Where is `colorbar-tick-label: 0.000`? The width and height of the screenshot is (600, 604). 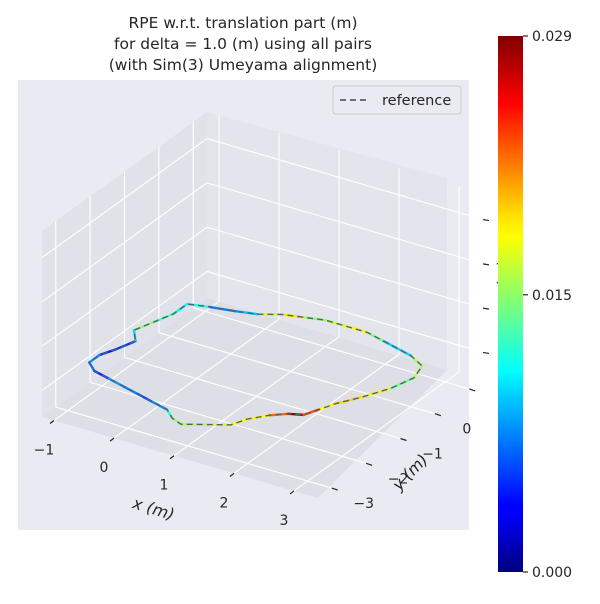
colorbar-tick-label: 0.000 is located at coordinates (552, 573).